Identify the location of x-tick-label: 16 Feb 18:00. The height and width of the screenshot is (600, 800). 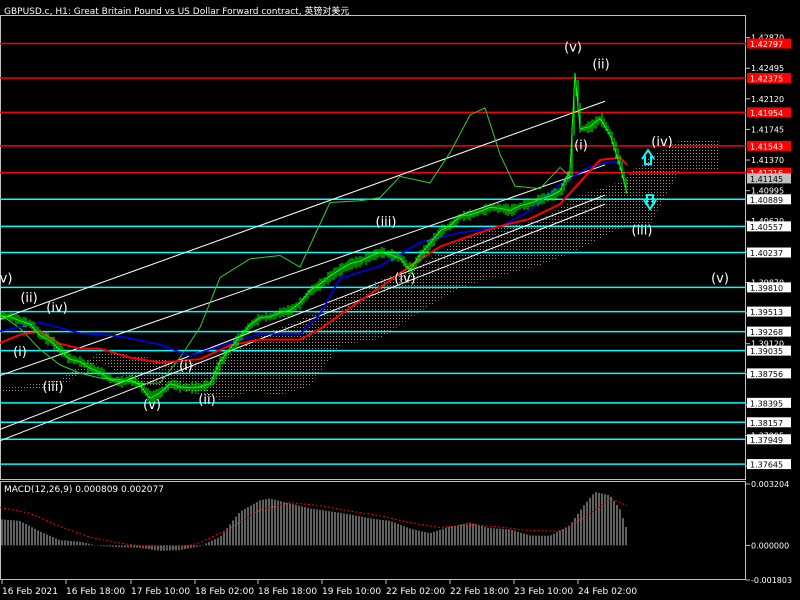
(95, 592).